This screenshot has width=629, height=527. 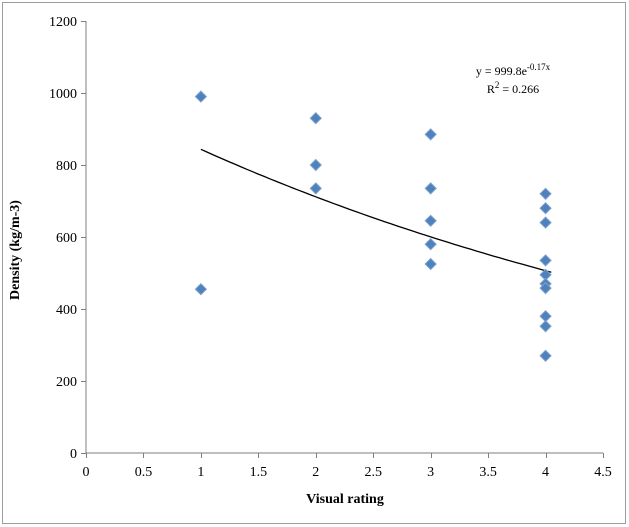 I want to click on x-tick-label: 4.5, so click(x=603, y=472).